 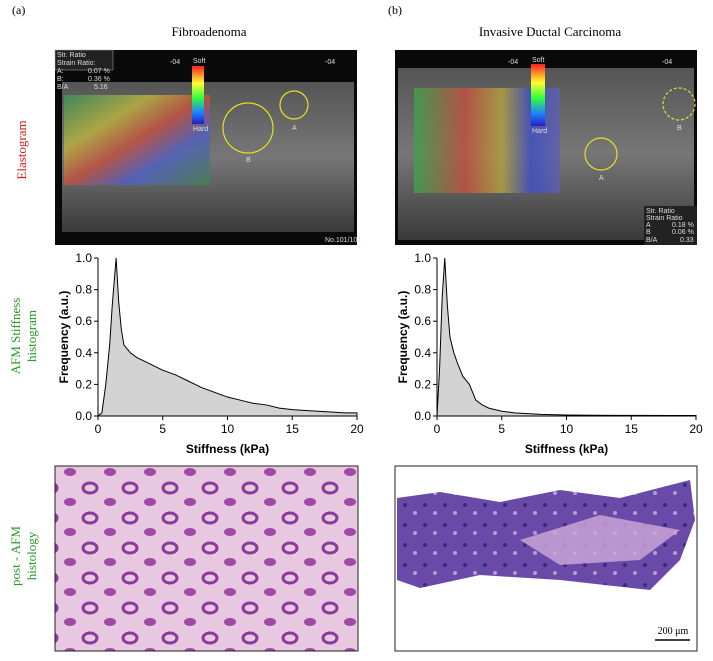 What do you see at coordinates (343, 240) in the screenshot?
I see `us-text: No.101/101` at bounding box center [343, 240].